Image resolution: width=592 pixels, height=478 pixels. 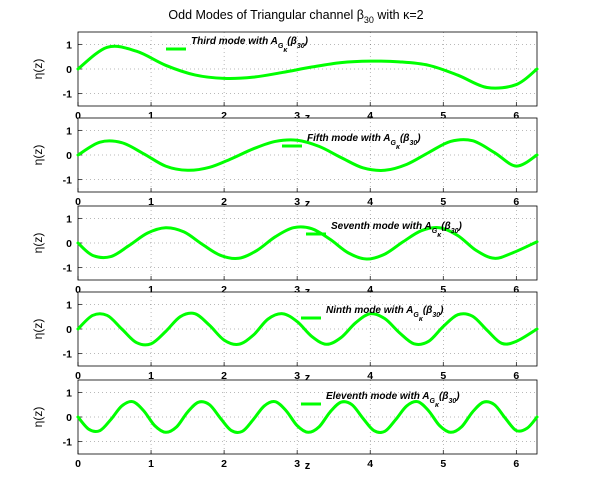 What do you see at coordinates (250, 45) in the screenshot?
I see `legend-label: Third mode with AGκ(β30)` at bounding box center [250, 45].